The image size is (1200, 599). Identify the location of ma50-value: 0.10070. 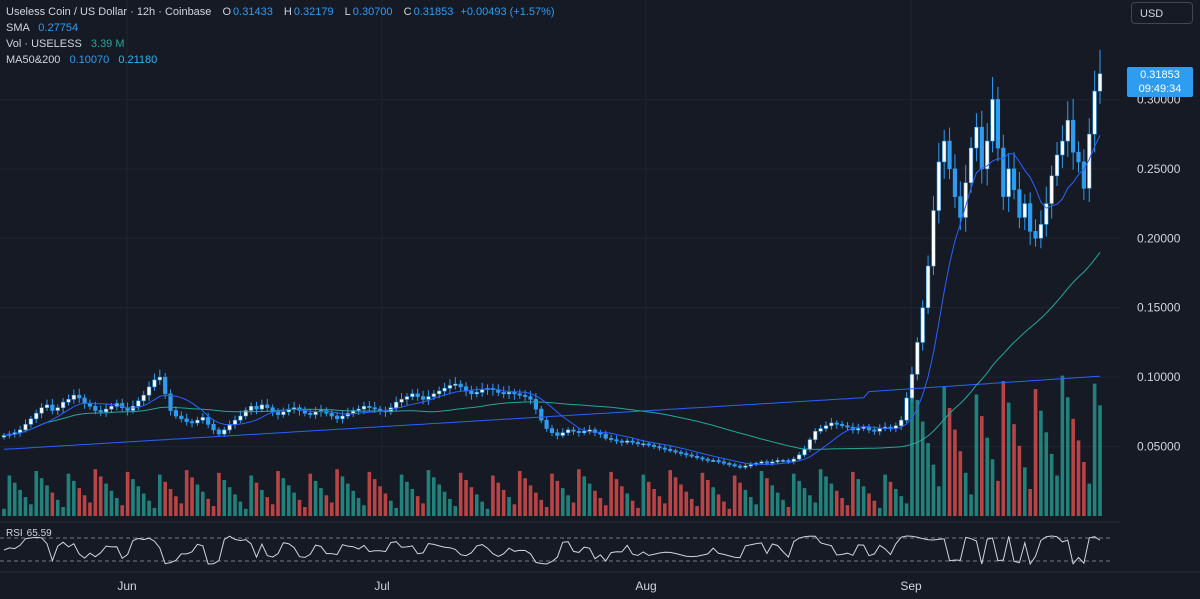
(89, 60).